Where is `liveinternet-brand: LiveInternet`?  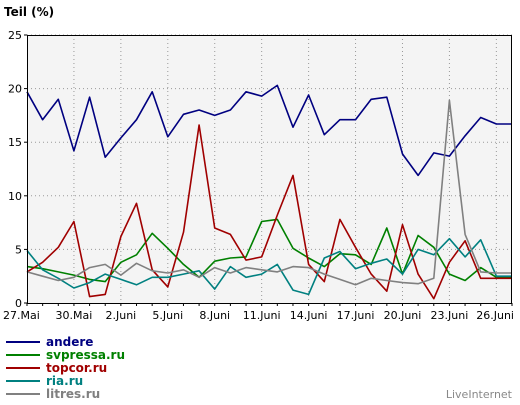 liveinternet-brand: LiveInternet is located at coordinates (479, 394).